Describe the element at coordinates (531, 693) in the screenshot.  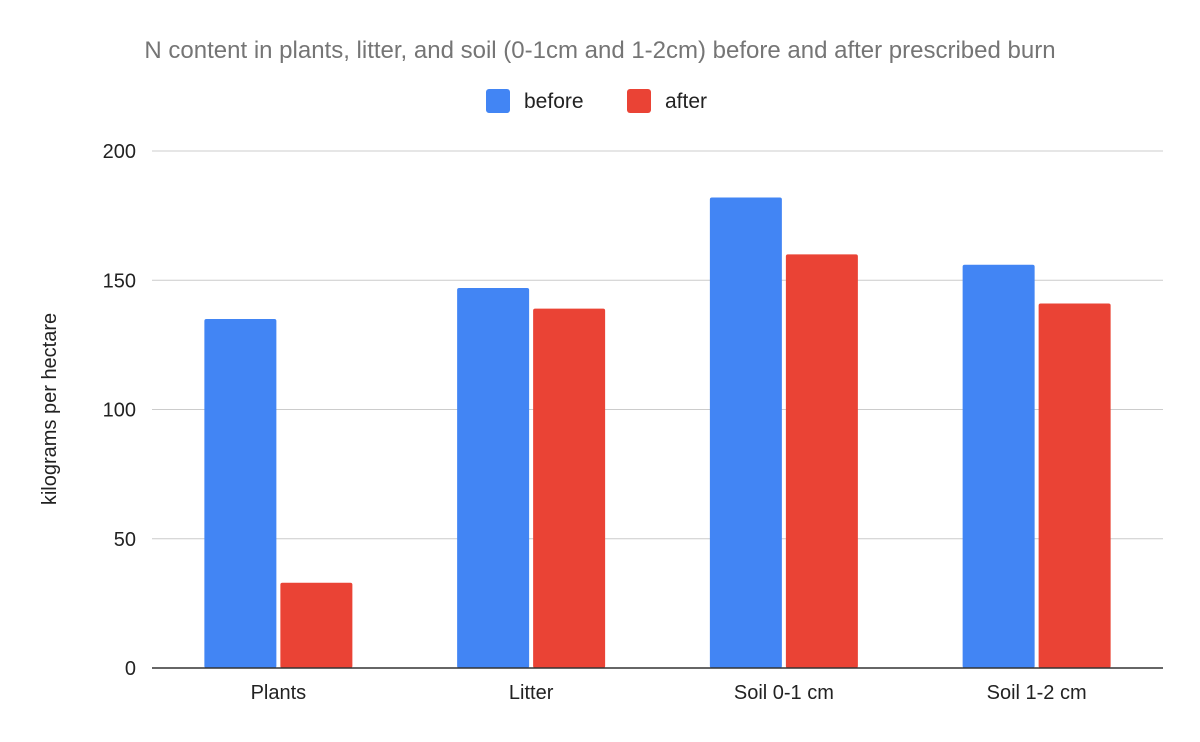
I see `x-tick-label: Litter` at that location.